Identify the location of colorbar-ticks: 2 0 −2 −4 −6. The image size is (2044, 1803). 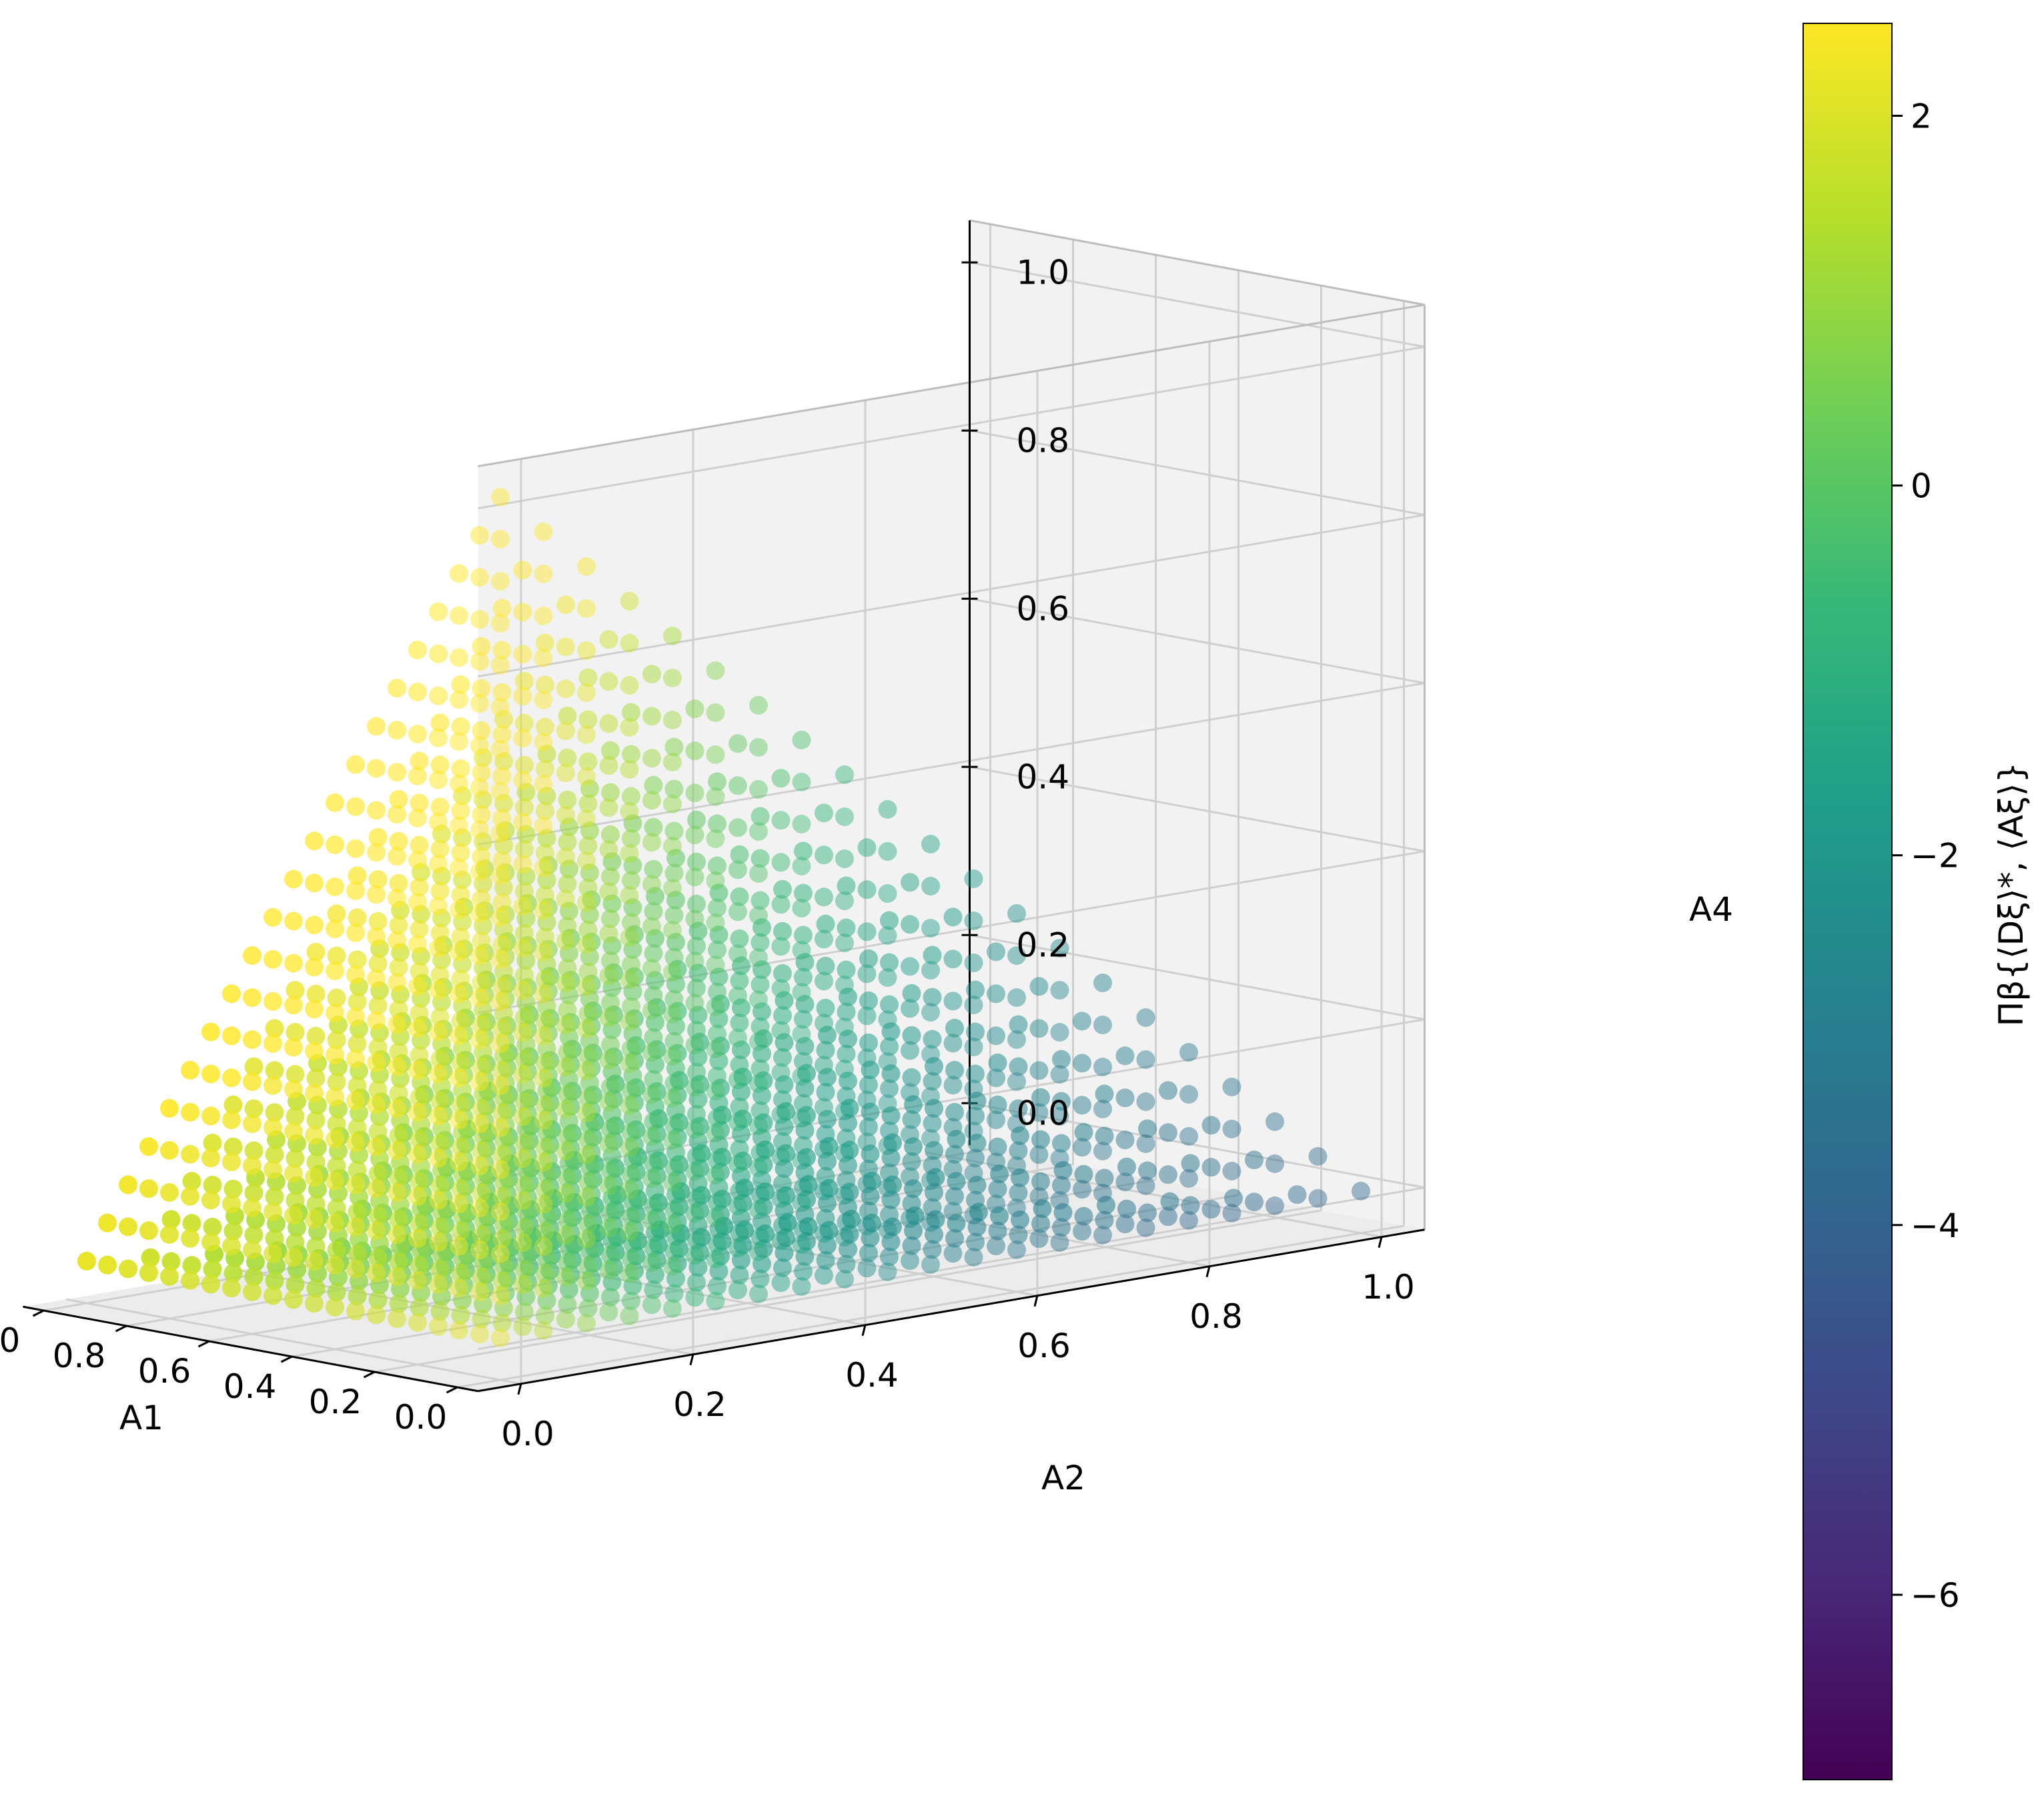
(1926, 856).